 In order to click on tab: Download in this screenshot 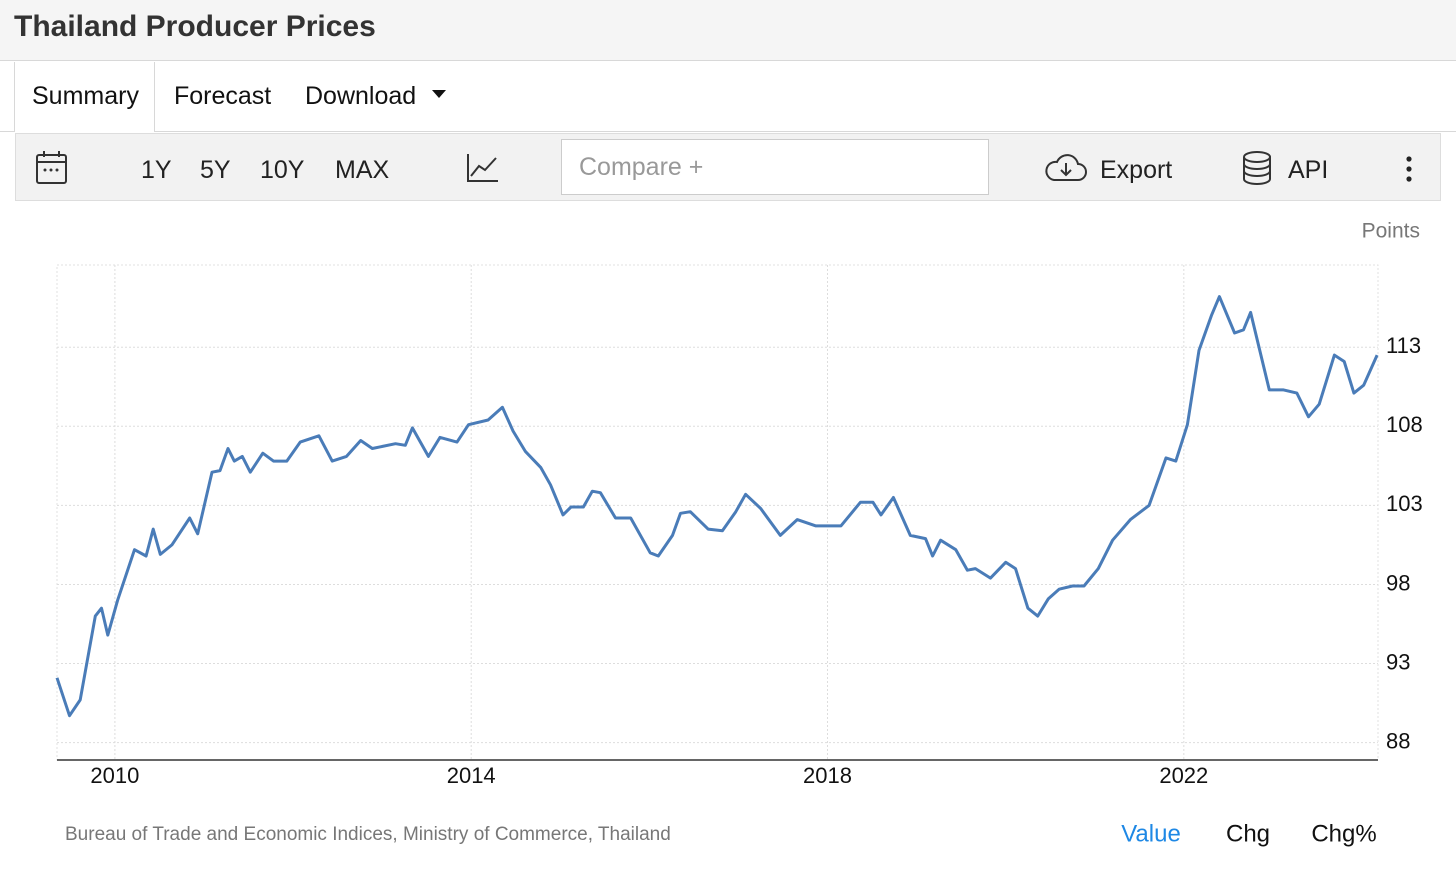, I will do `click(361, 96)`.